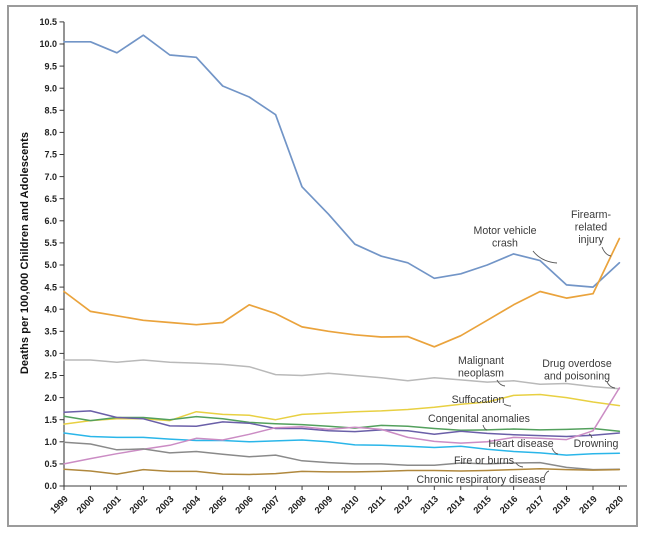  I want to click on x-tick-label: 2013, so click(430, 505).